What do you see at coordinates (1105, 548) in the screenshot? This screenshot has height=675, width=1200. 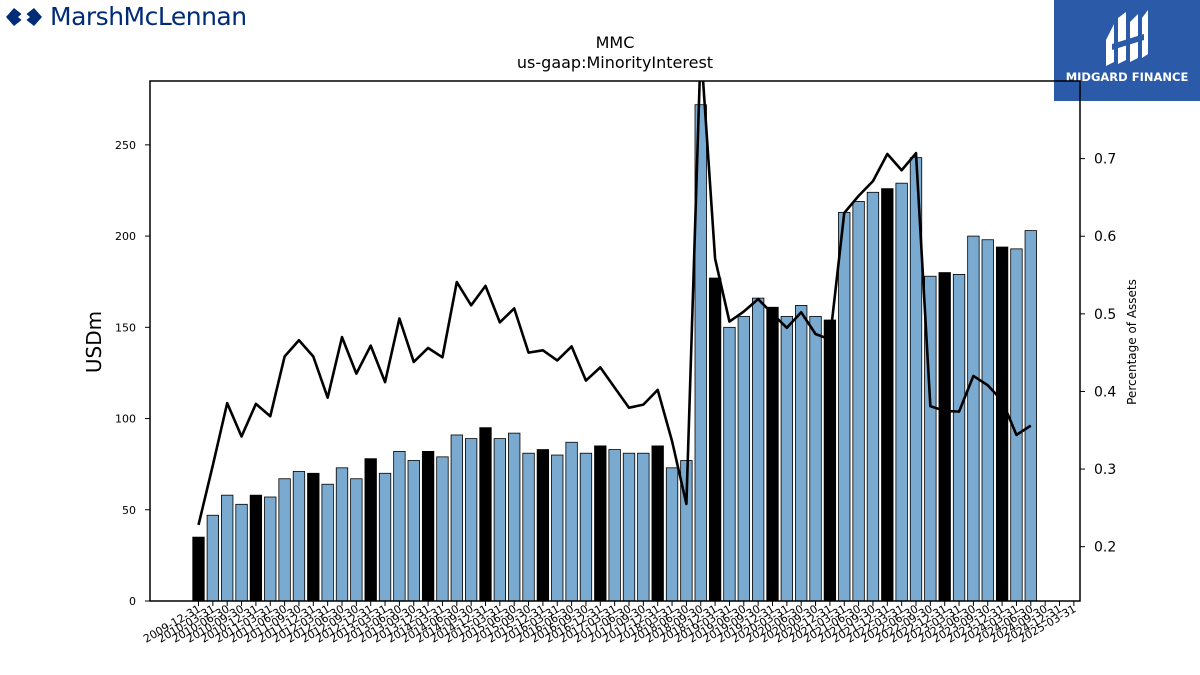 I see `y2-tick-label: 0.2` at bounding box center [1105, 548].